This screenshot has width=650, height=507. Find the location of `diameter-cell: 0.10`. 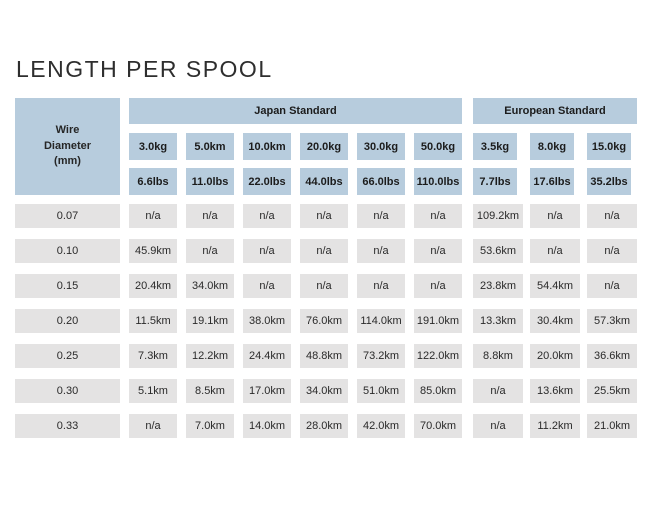

diameter-cell: 0.10 is located at coordinates (67, 251).